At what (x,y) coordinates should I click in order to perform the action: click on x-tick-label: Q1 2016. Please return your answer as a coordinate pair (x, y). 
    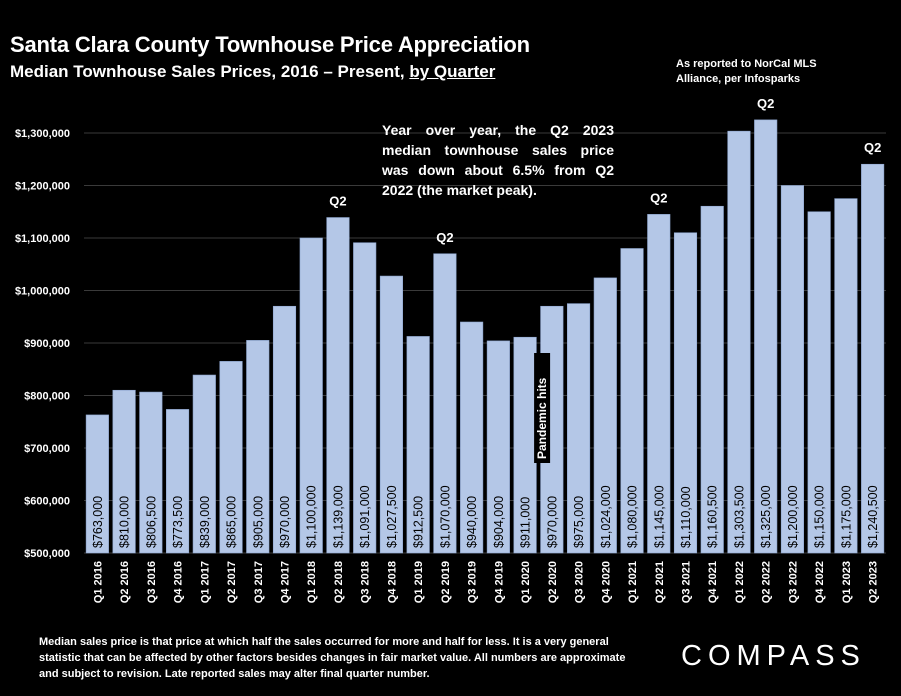
    Looking at the image, I should click on (98, 582).